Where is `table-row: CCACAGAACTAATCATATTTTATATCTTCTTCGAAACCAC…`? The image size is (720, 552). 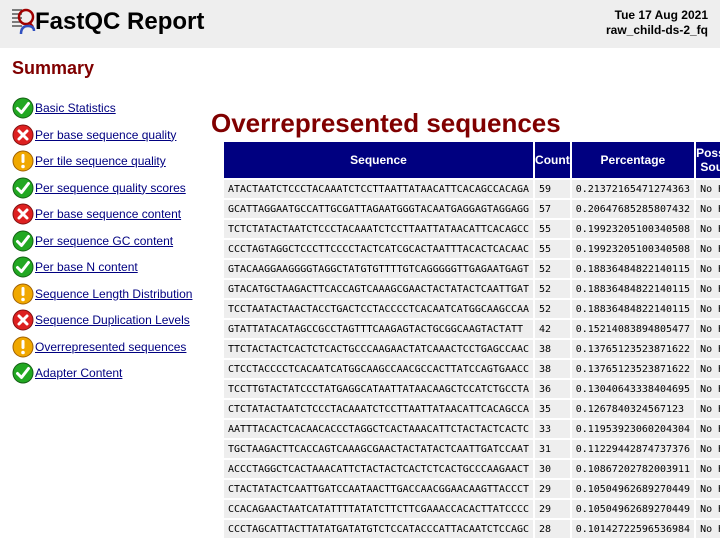 table-row: CCACAGAACTAATCATATTTTATATCTTCTTCGAAACCAC… is located at coordinates (472, 509).